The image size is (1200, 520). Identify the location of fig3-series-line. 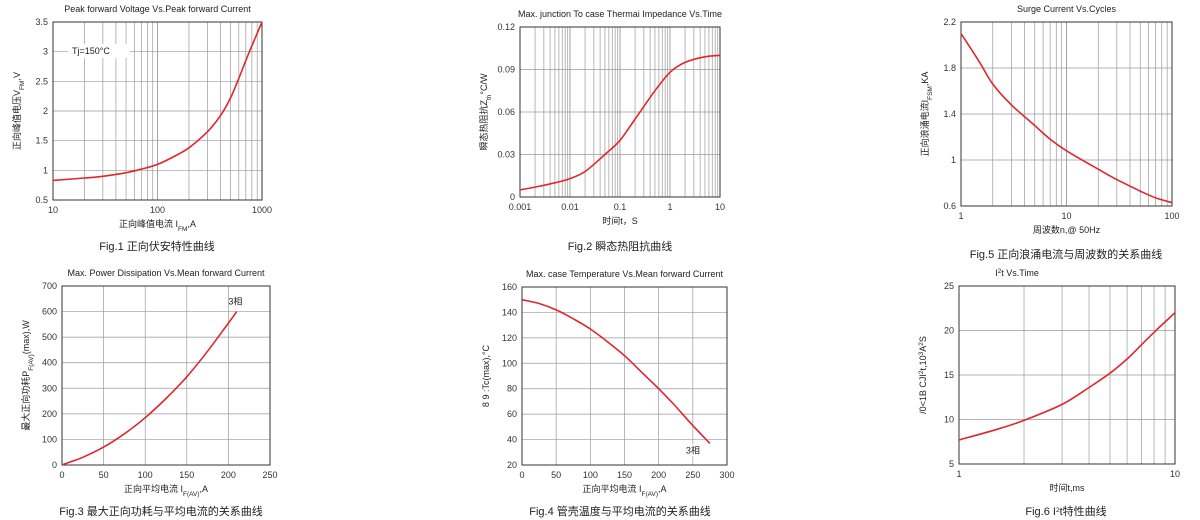
(149, 388).